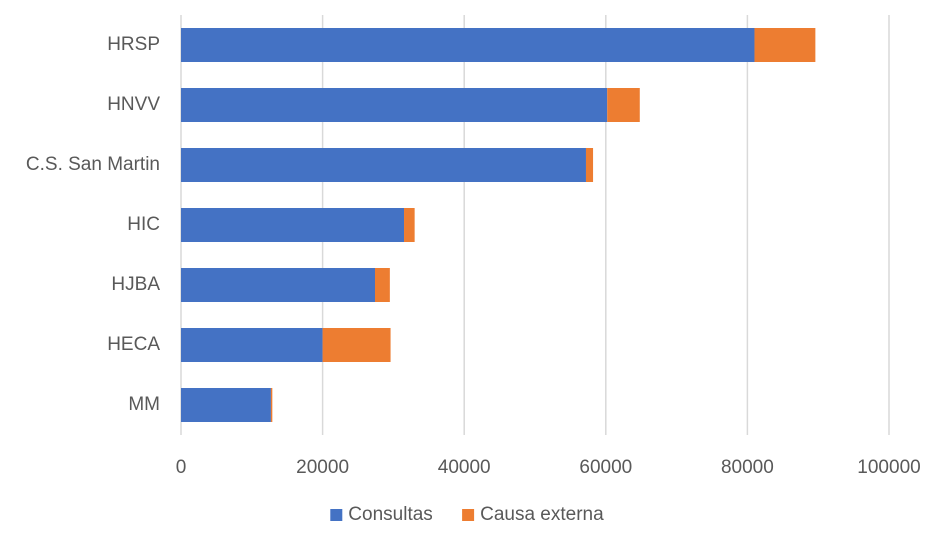 The width and height of the screenshot is (927, 536). I want to click on legend: Consultas Causa externa, so click(467, 514).